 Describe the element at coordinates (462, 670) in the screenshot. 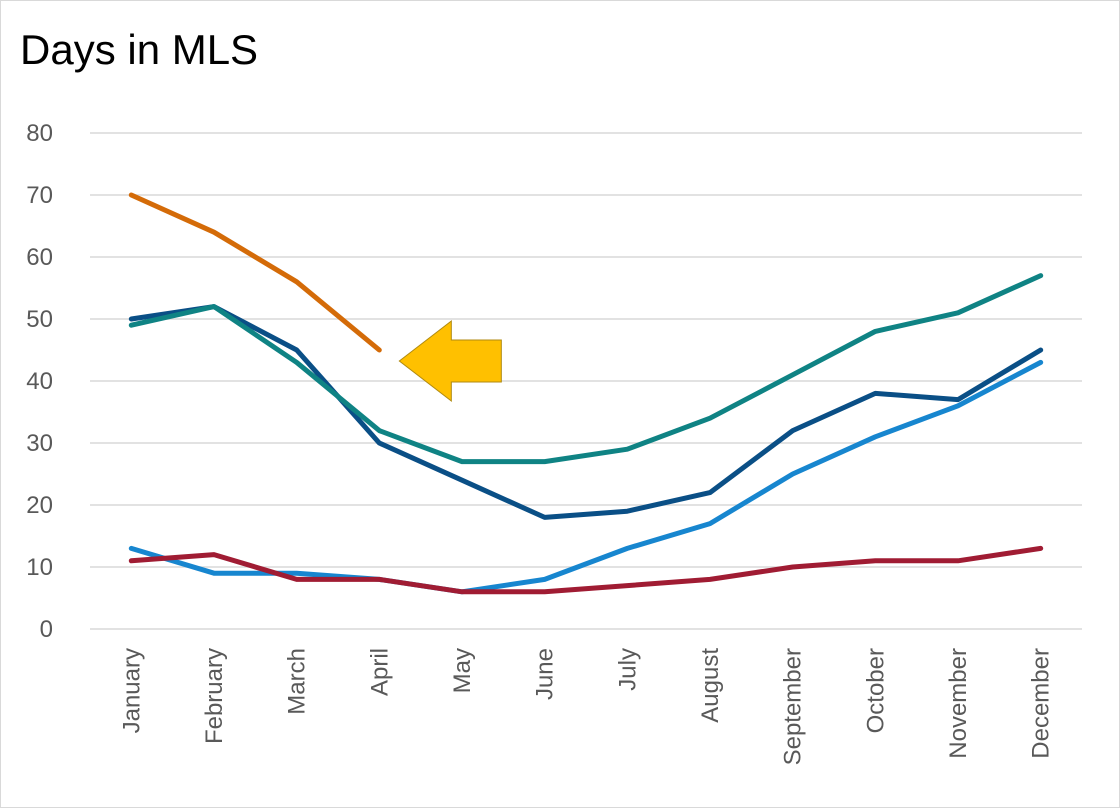

I see `x-tick-label-may: May` at that location.